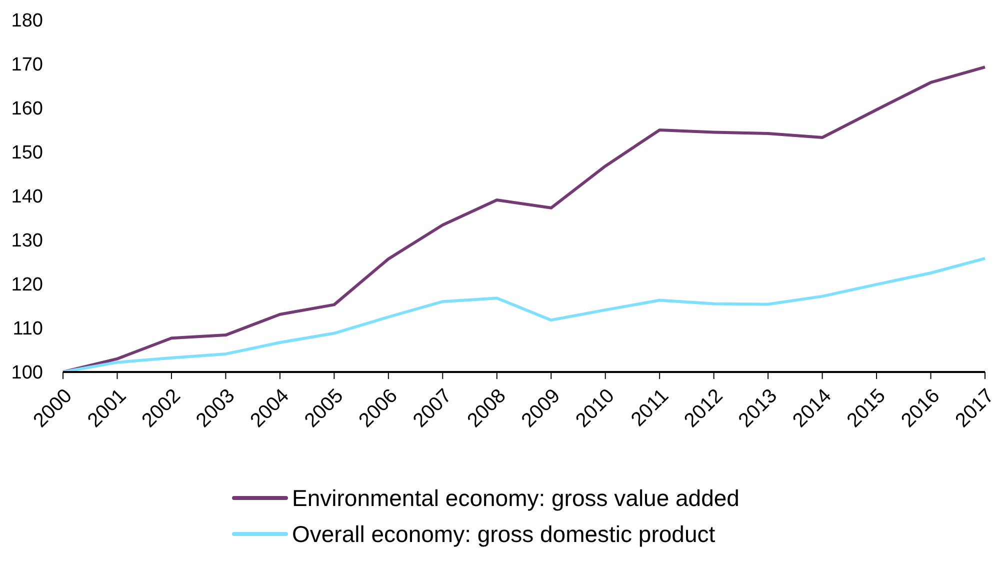 Image resolution: width=999 pixels, height=561 pixels. What do you see at coordinates (27, 373) in the screenshot?
I see `y-tick-label: 100` at bounding box center [27, 373].